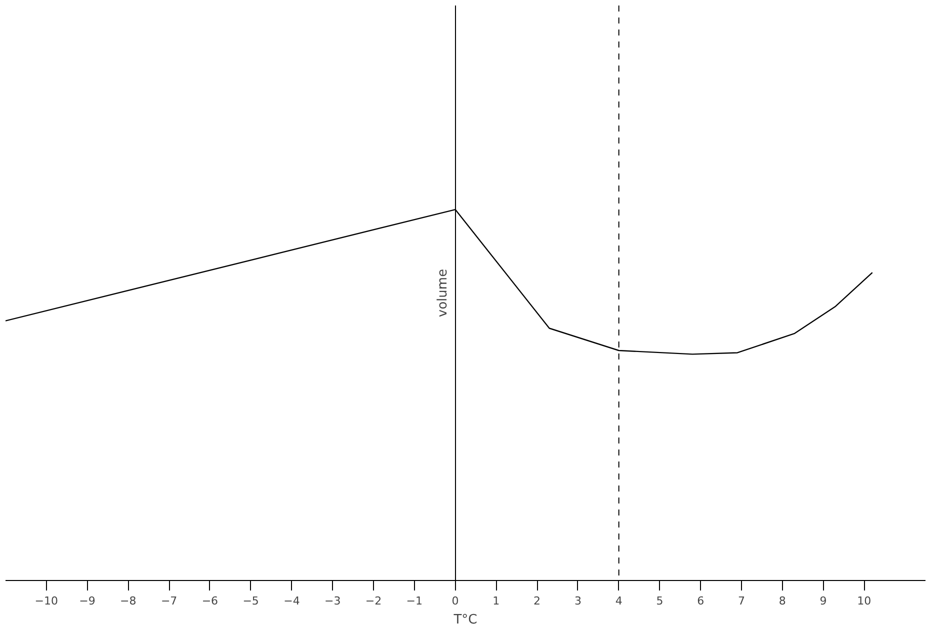 The height and width of the screenshot is (633, 935). I want to click on y-axis-title: volume, so click(443, 293).